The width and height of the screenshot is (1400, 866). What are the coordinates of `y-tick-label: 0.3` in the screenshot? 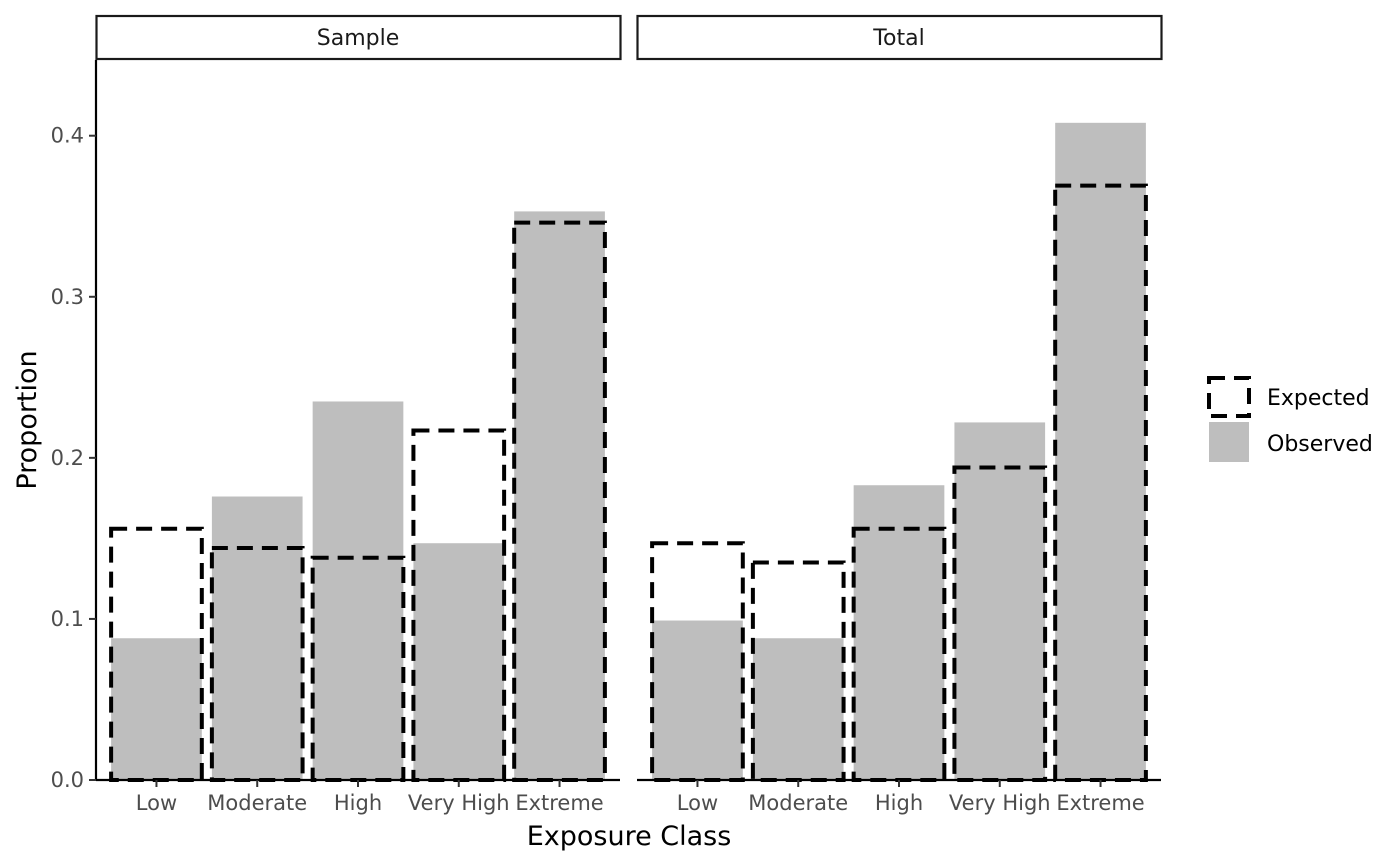 It's located at (67, 297).